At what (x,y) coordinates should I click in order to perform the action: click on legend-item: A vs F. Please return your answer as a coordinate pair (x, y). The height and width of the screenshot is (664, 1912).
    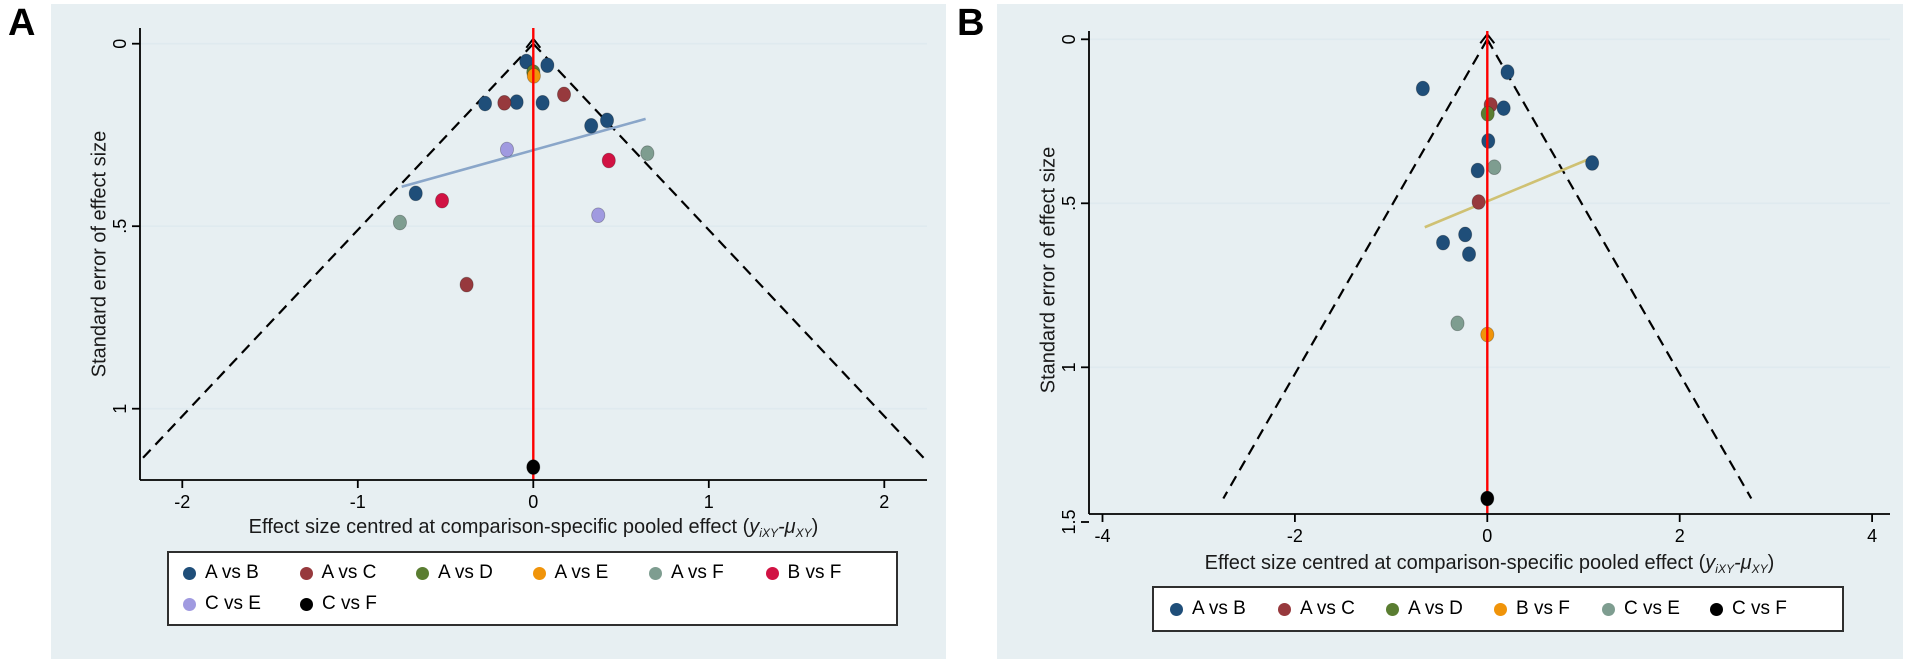
    Looking at the image, I should click on (707, 573).